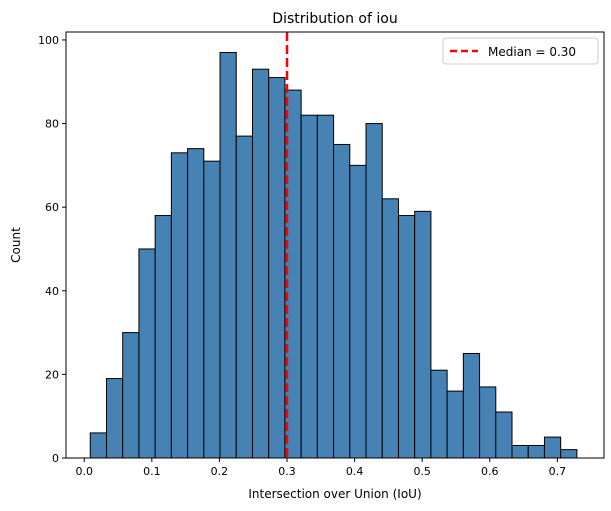 This screenshot has height=511, width=611. Describe the element at coordinates (55, 458) in the screenshot. I see `y-tick-label: 0` at that location.